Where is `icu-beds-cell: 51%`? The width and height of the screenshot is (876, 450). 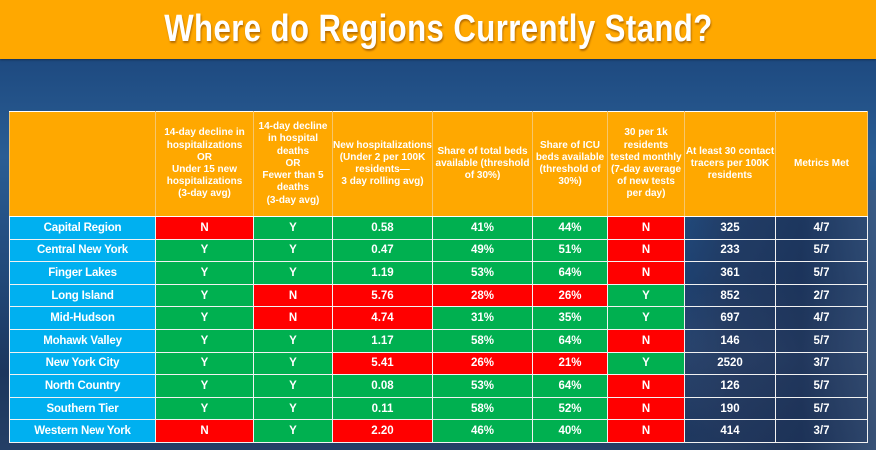
icu-beds-cell: 51% is located at coordinates (570, 250).